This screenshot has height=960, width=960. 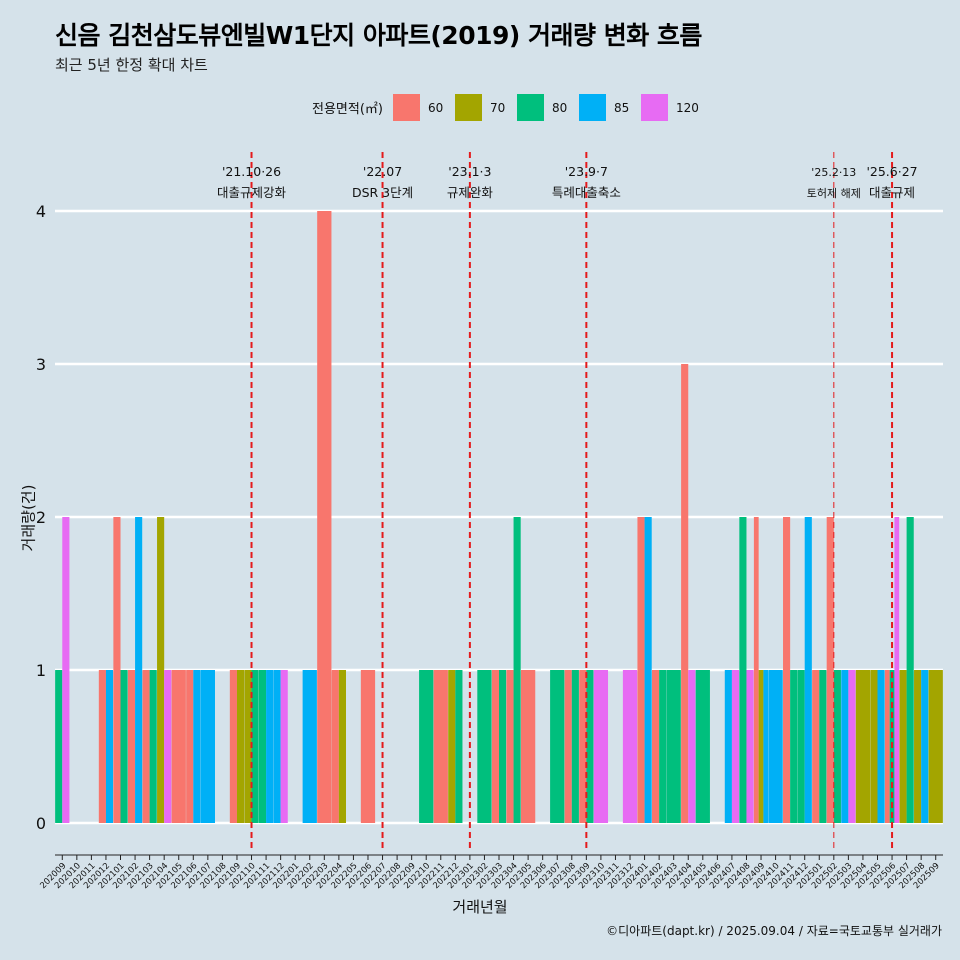 I want to click on y-tick-label: 3, so click(x=41, y=364).